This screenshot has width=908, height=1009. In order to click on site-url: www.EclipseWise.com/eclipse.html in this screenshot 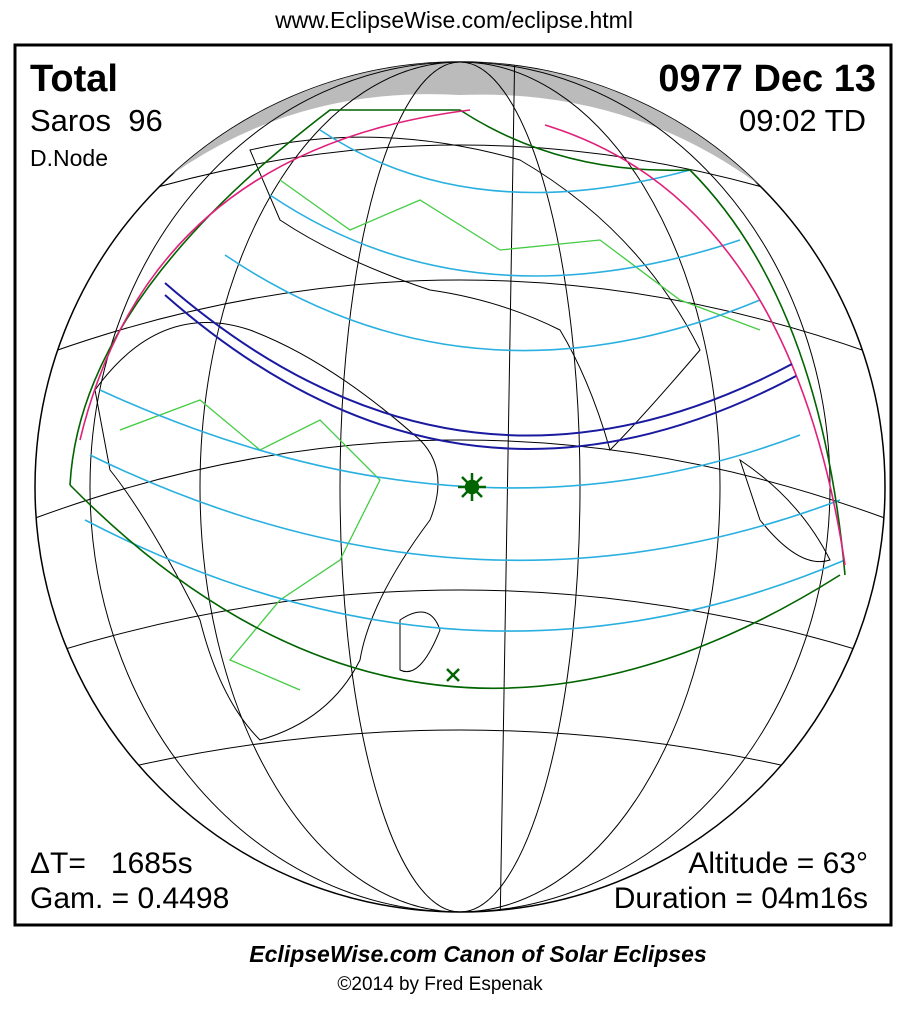, I will do `click(453, 20)`.